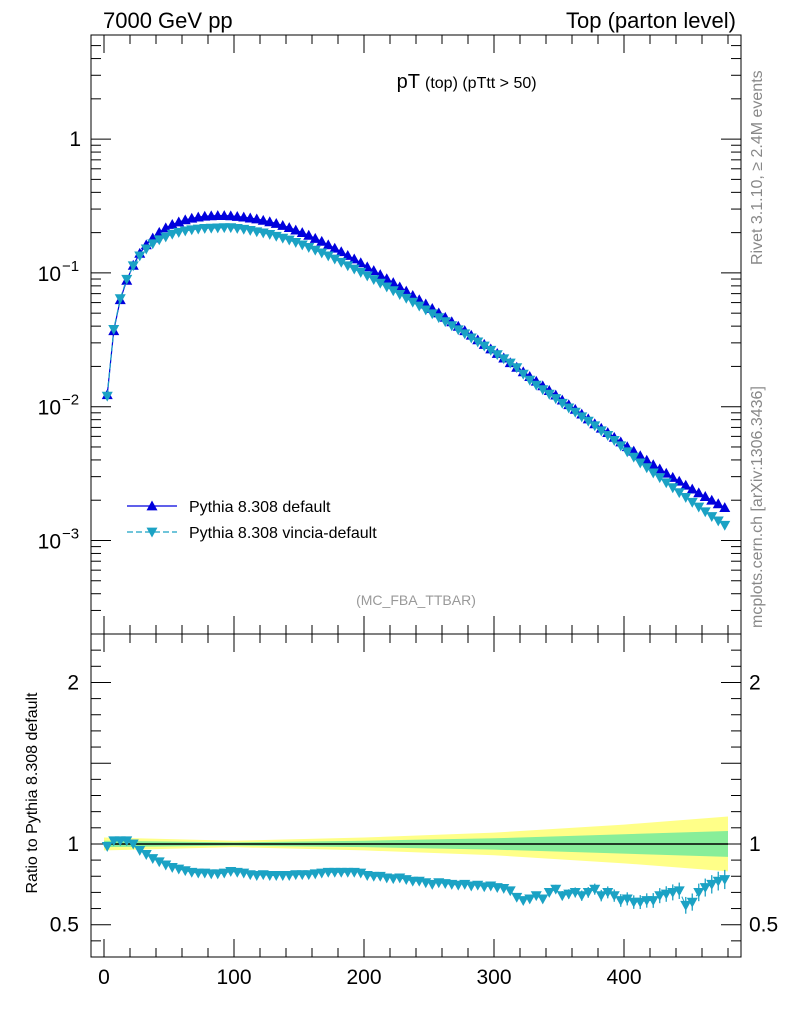  What do you see at coordinates (651, 20) in the screenshot?
I see `header-right: Top (parton level)` at bounding box center [651, 20].